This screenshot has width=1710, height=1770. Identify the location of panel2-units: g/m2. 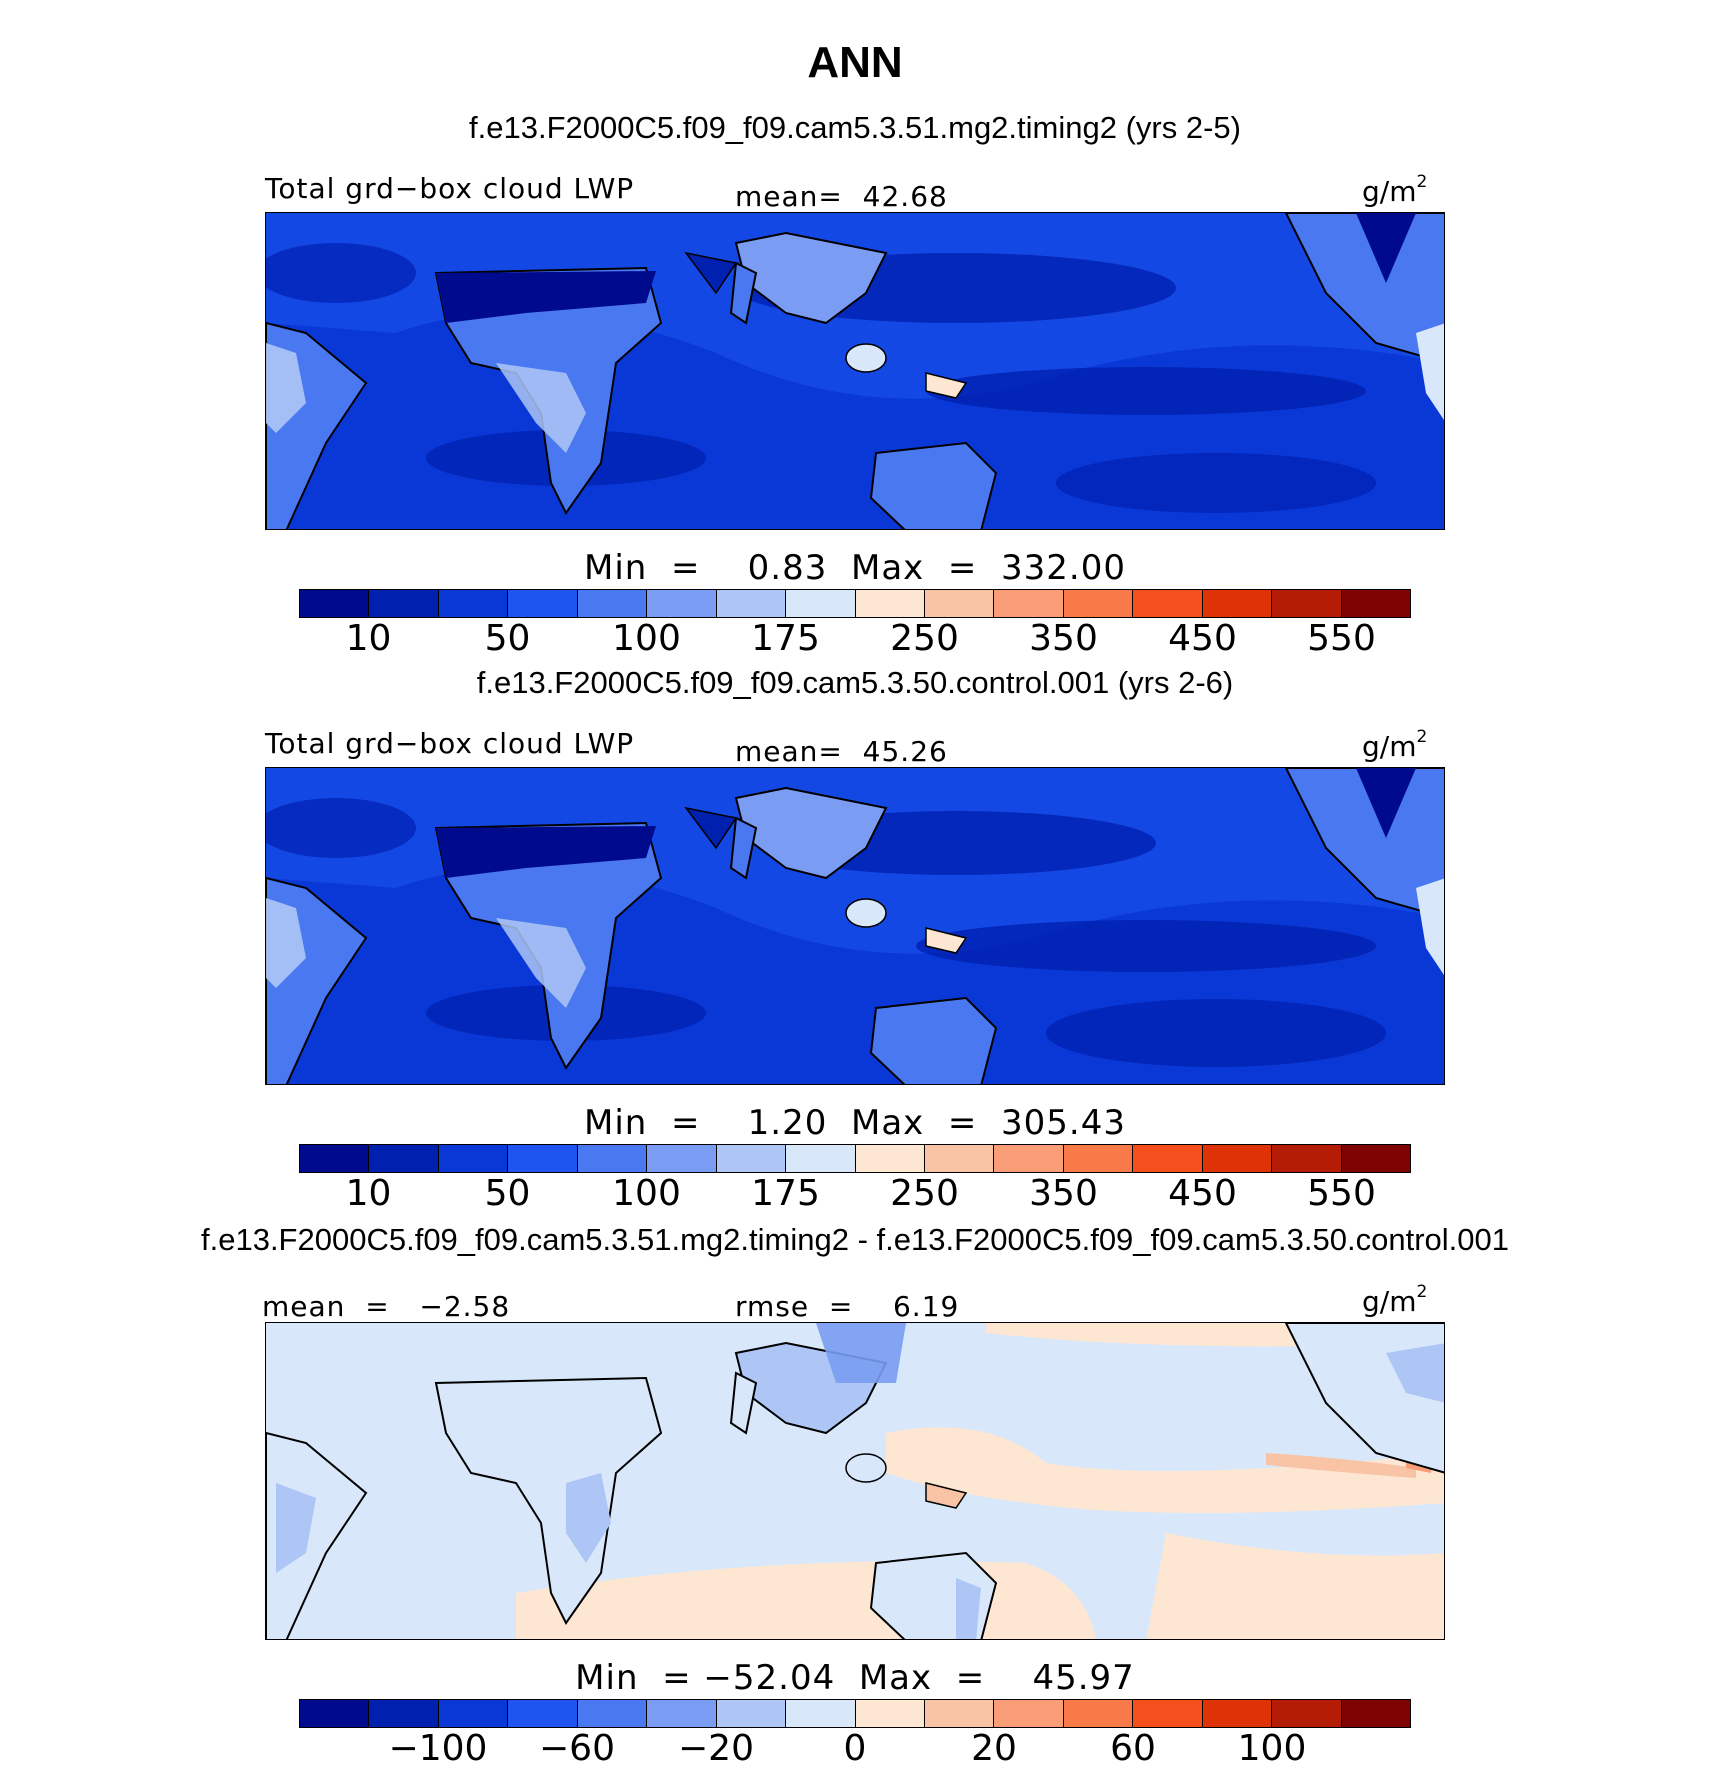
(1395, 745).